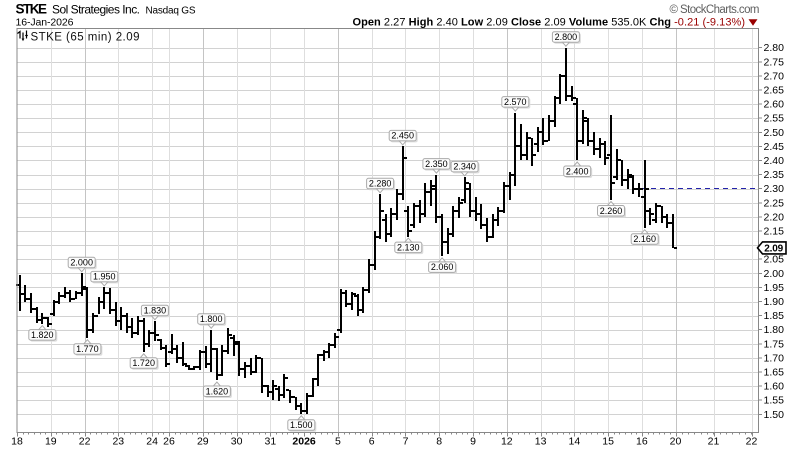 The width and height of the screenshot is (800, 450). Describe the element at coordinates (301, 425) in the screenshot. I see `svg-text: 1.500` at that location.